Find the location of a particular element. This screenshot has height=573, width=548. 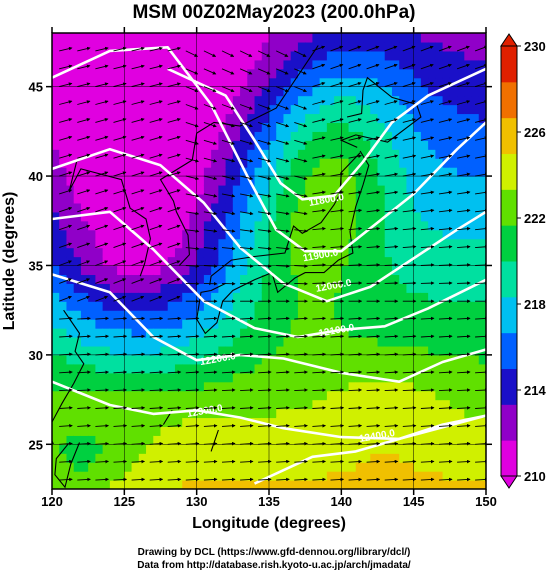

y-tick-label: 25 is located at coordinates (36, 444).